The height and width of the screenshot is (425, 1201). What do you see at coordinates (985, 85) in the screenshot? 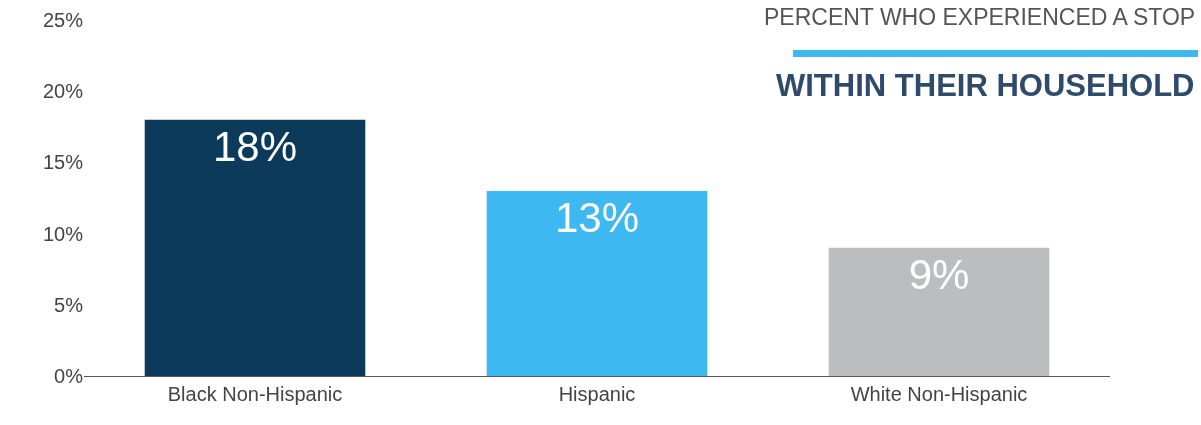
I see `text: WITHIN THEIR HOUSEHOLD` at bounding box center [985, 85].